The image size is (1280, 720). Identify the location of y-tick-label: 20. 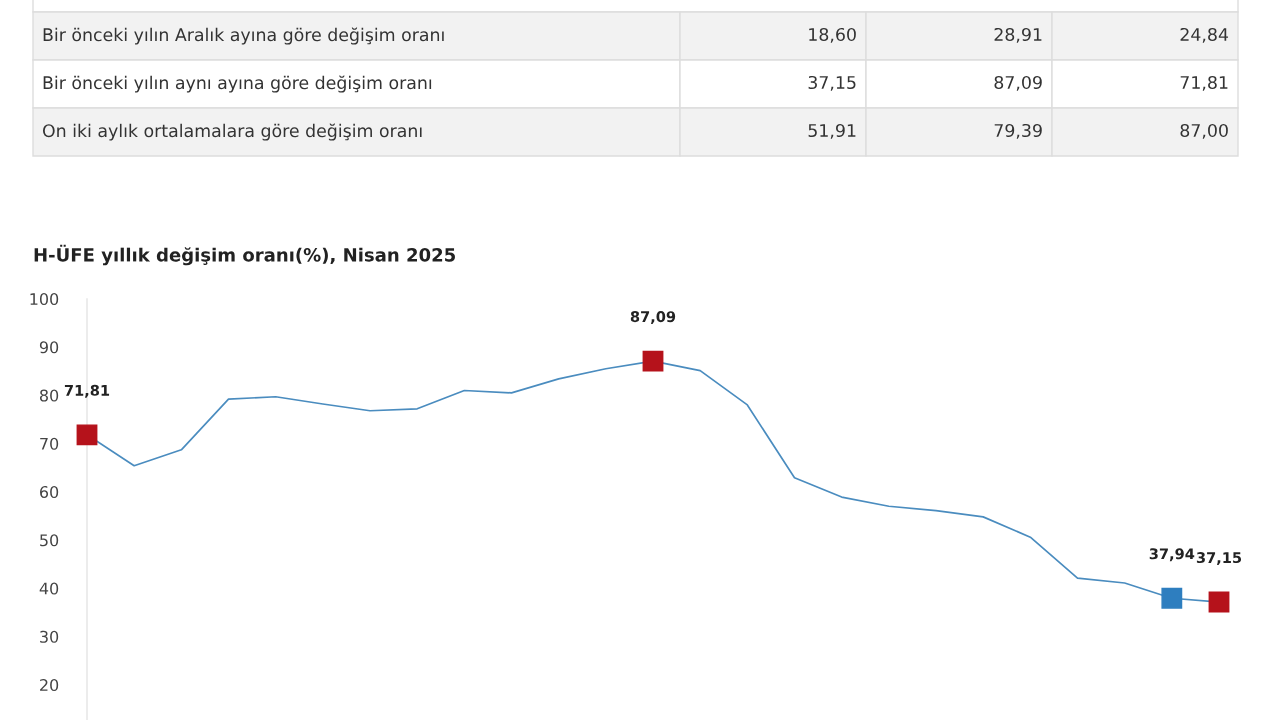
(49, 685).